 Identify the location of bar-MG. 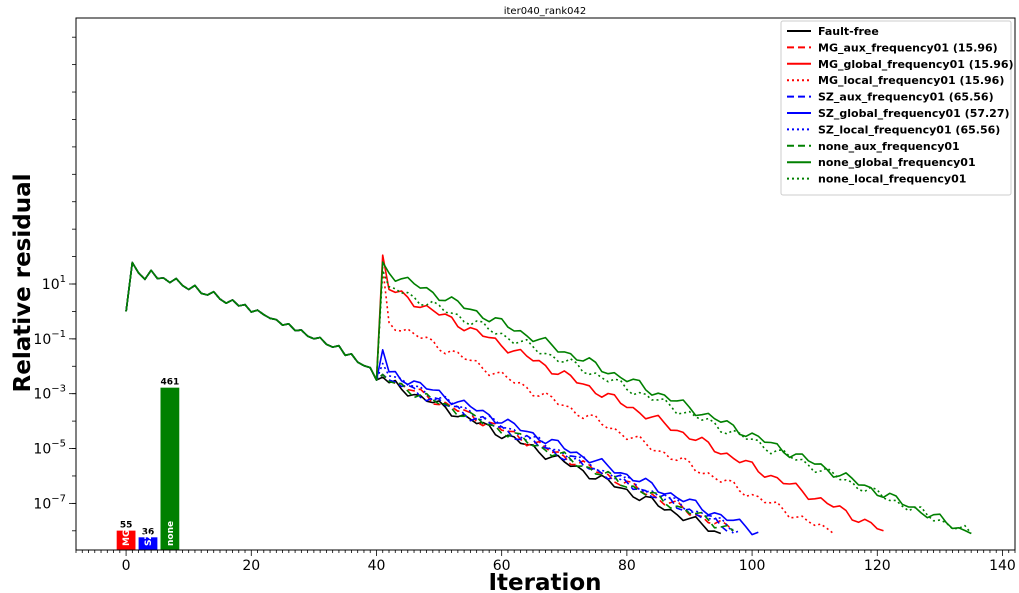
(126, 540).